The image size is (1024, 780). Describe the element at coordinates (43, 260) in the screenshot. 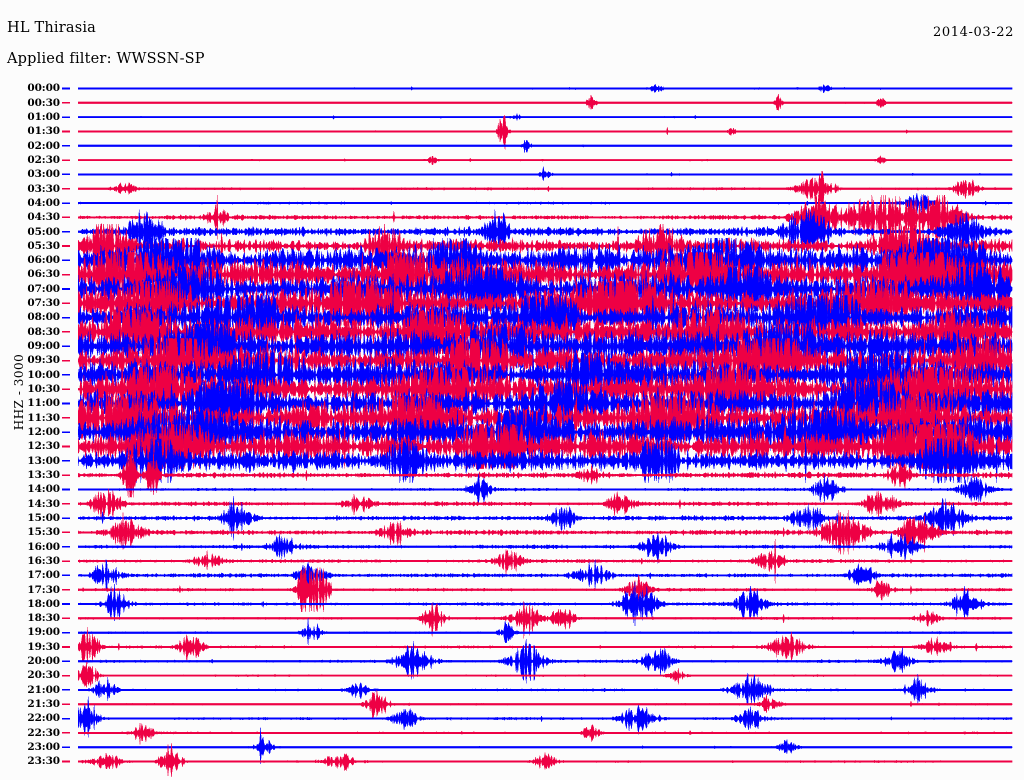

I see `time-label: 06:00` at that location.